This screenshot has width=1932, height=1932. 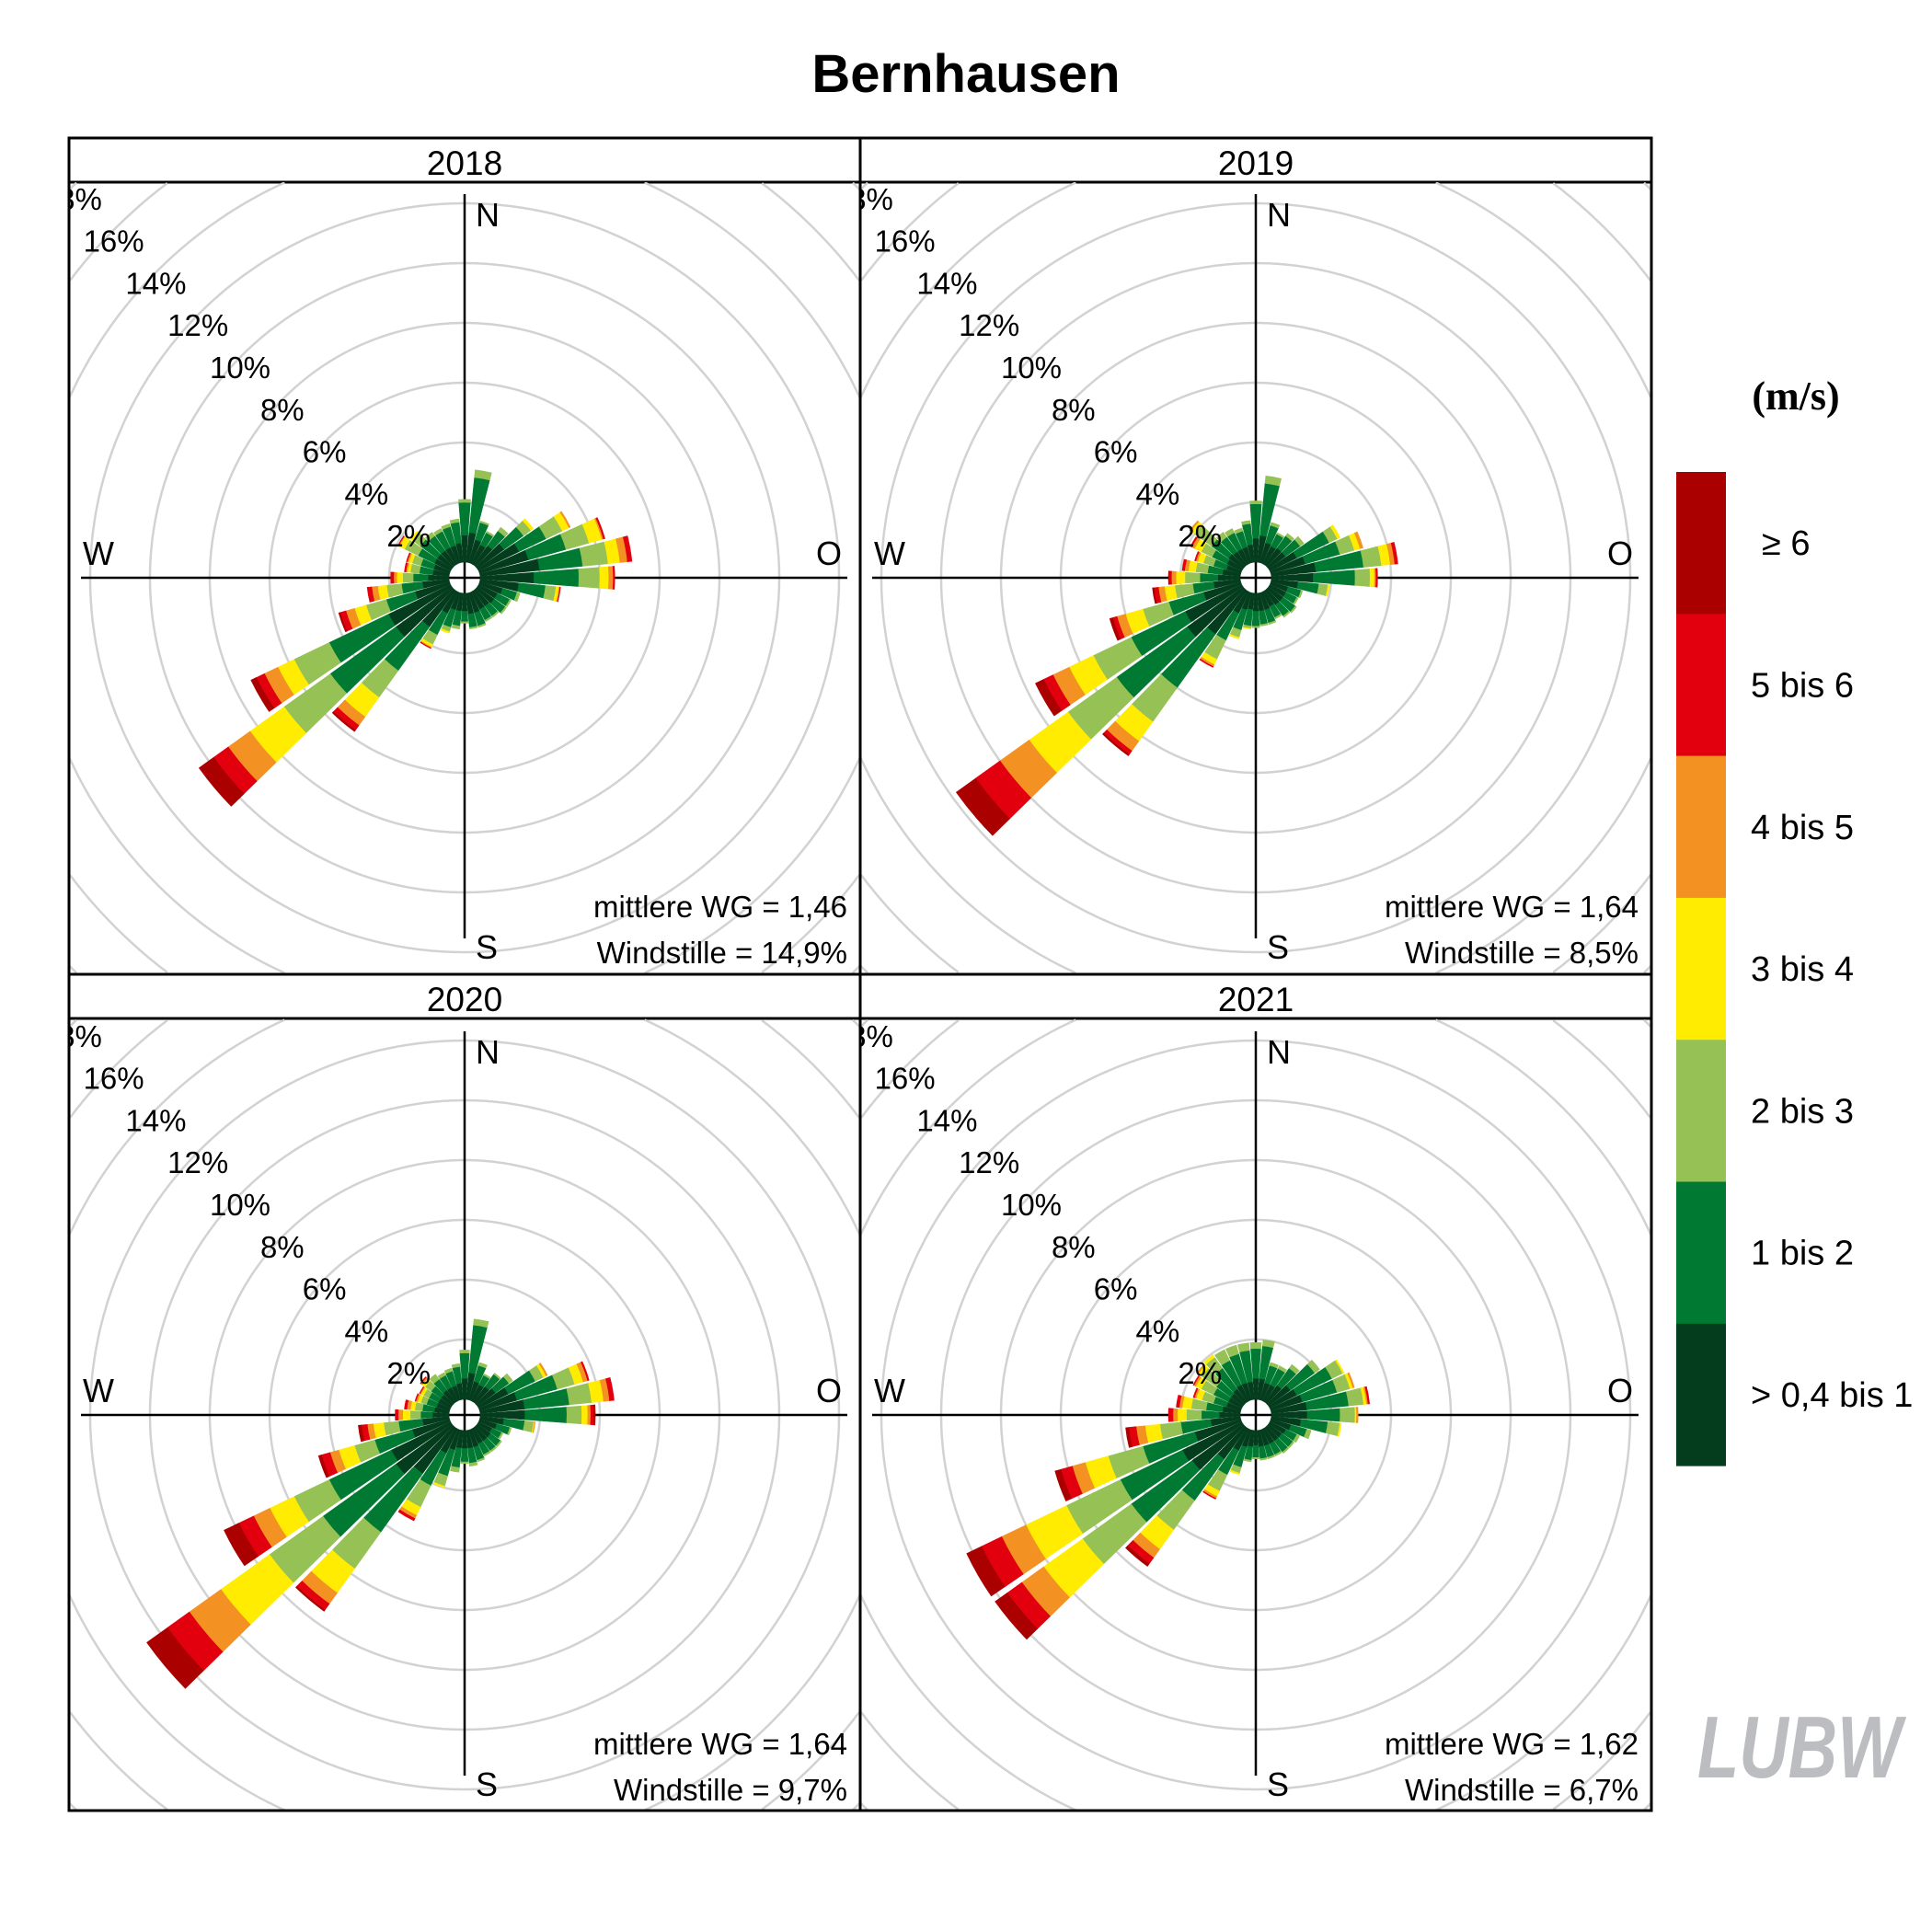 I want to click on bar-segment-350deg-class2, so click(x=1246, y=522).